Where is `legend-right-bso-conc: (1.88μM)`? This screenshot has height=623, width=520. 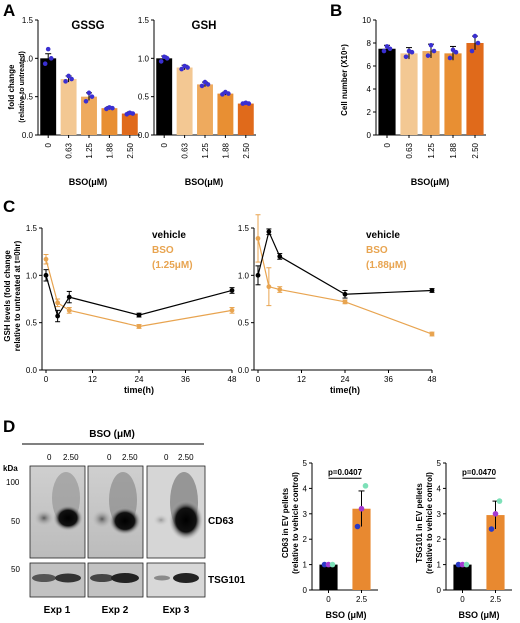 legend-right-bso-conc: (1.88μM) is located at coordinates (386, 265).